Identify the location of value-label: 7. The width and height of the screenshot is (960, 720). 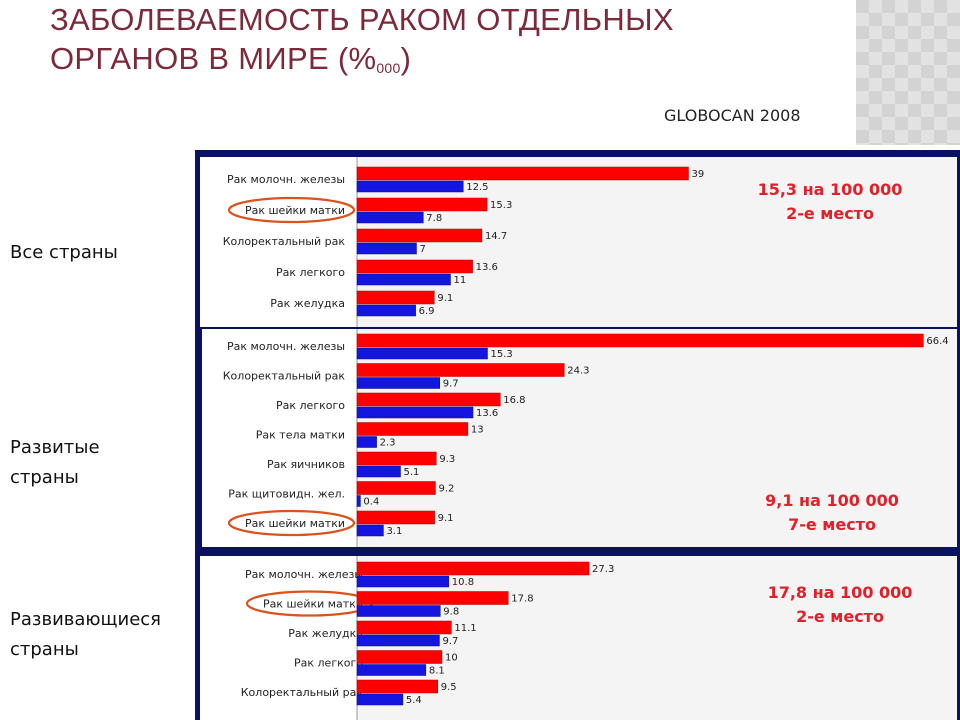
(423, 249).